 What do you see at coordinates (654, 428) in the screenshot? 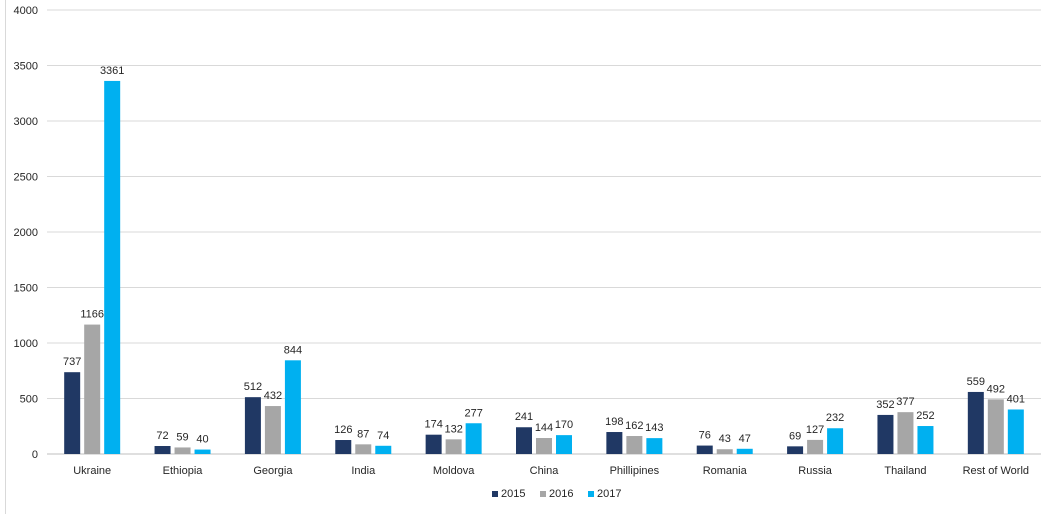
I see `data-label: 143` at bounding box center [654, 428].